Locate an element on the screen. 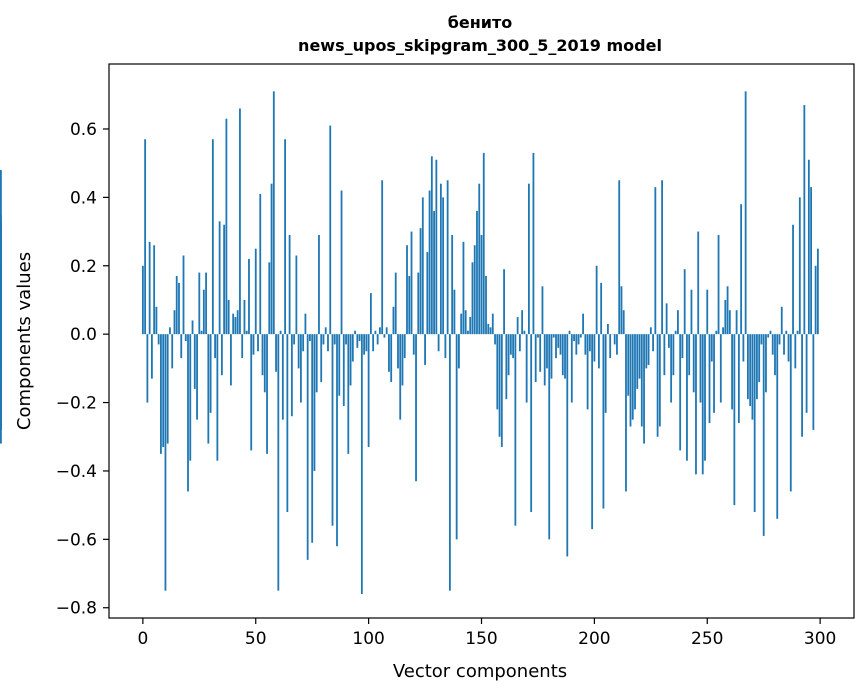  y-tick-label: 0.6 is located at coordinates (83, 130).